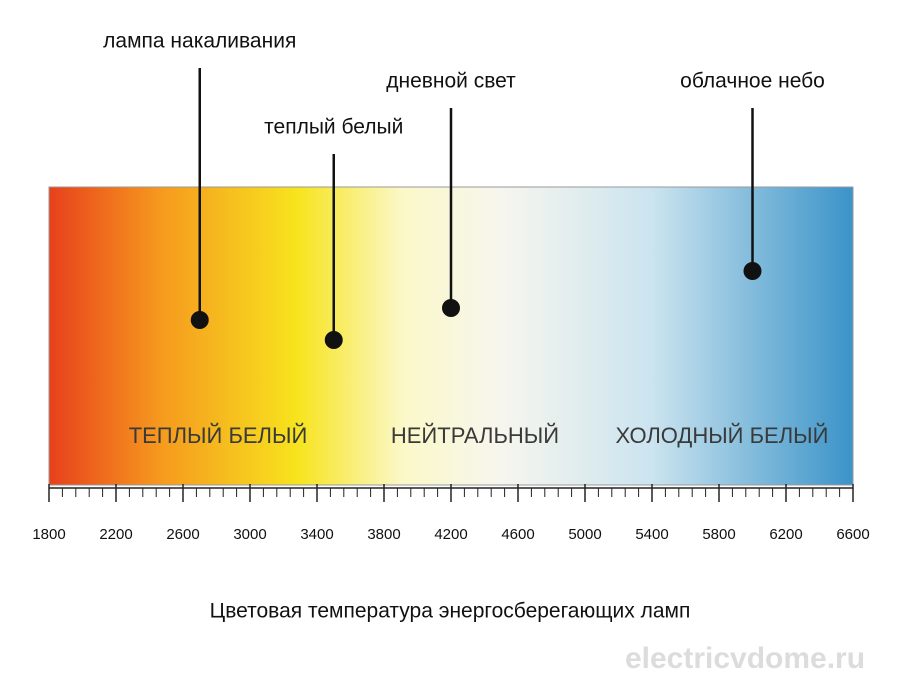 The image size is (900, 688). I want to click on marker-label: дневной свет, so click(451, 81).